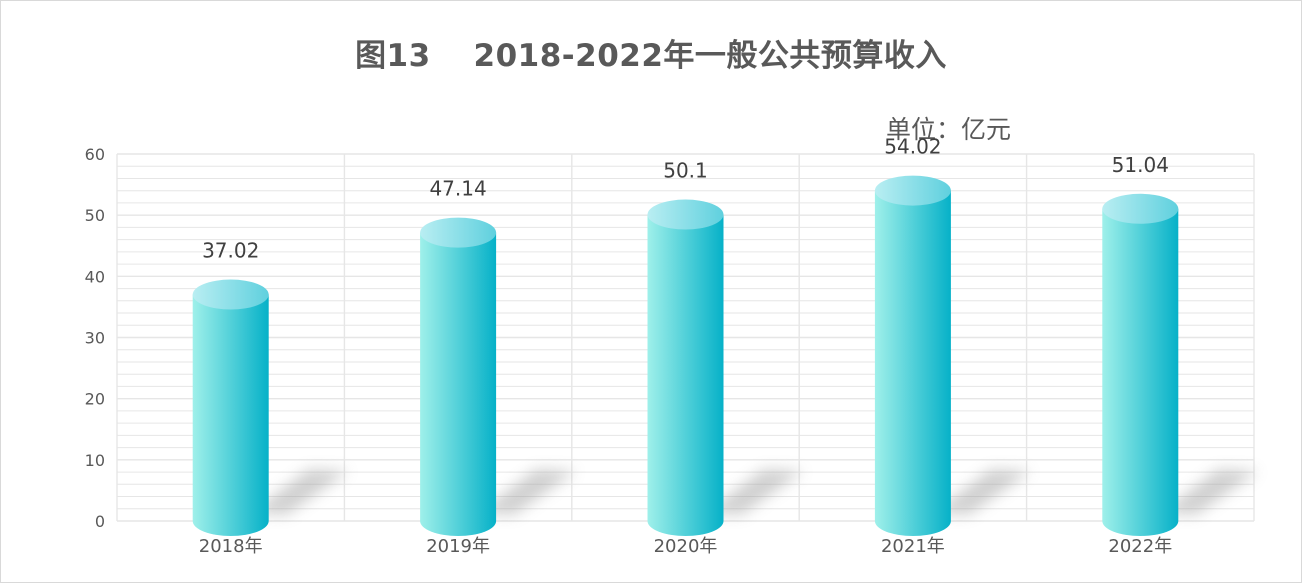 This screenshot has width=1302, height=583. What do you see at coordinates (685, 171) in the screenshot?
I see `data-label: 50.1` at bounding box center [685, 171].